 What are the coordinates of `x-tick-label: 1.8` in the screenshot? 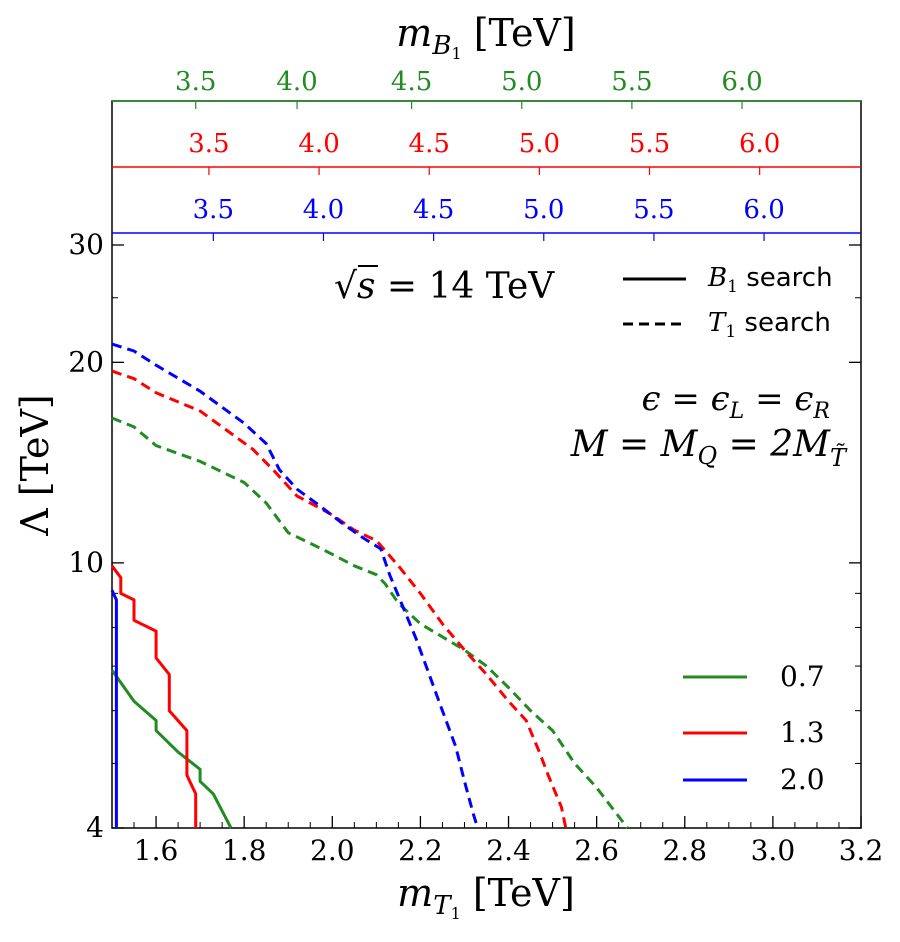 It's located at (244, 850).